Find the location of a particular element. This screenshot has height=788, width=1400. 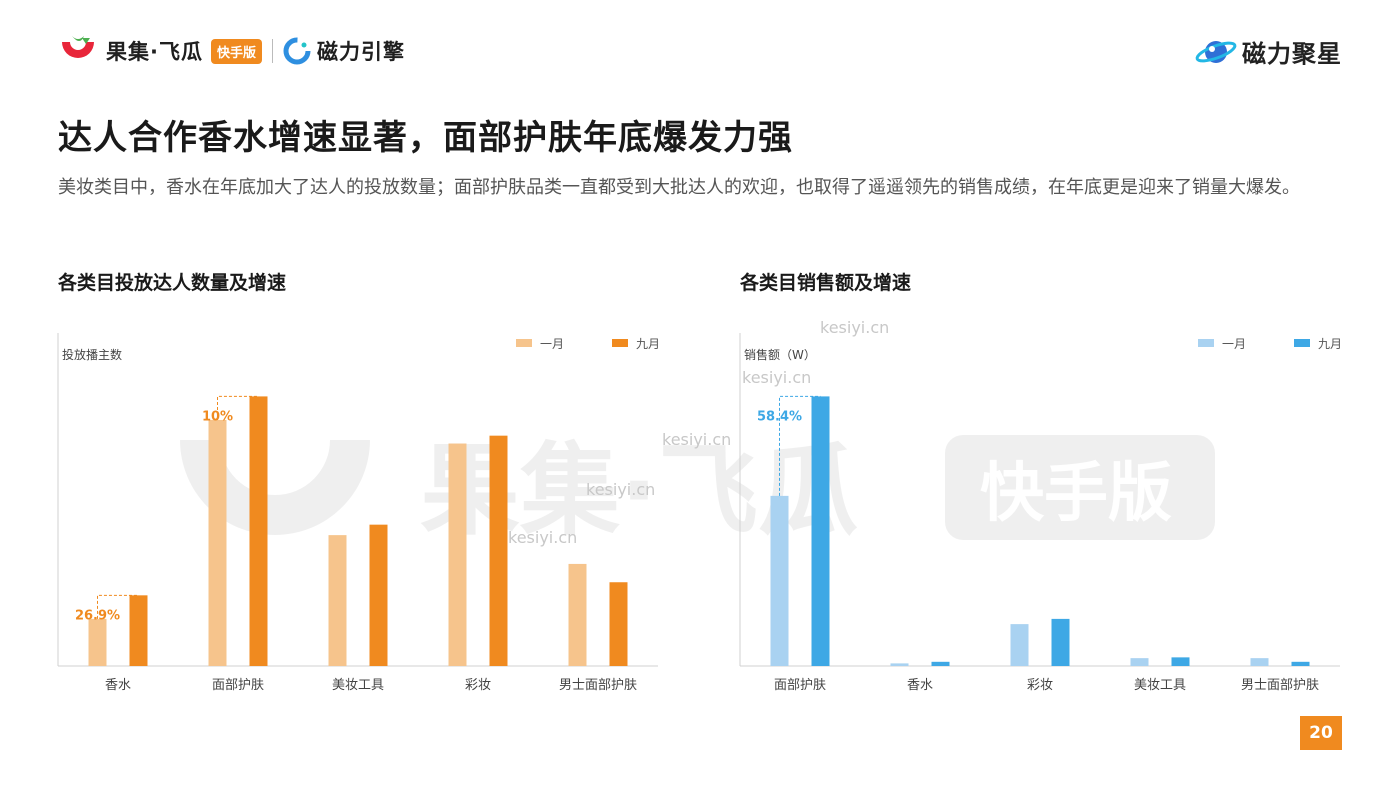

brand-logo: 果集·飞瓜 快手版 磁力引擎 is located at coordinates (231, 51).